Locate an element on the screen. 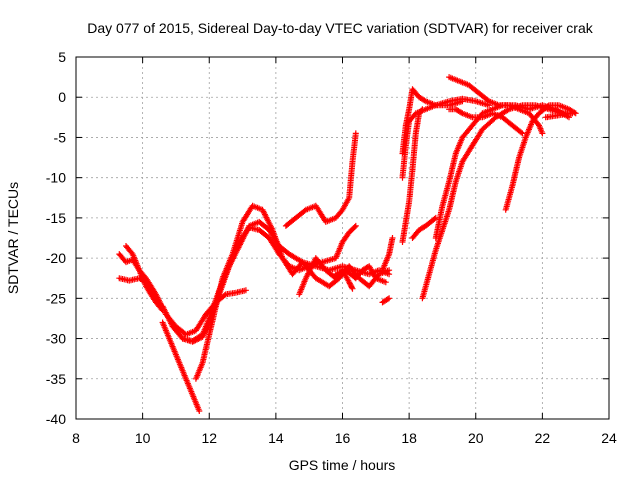 Image resolution: width=640 pixels, height=480 pixels. series-trace-t is located at coordinates (486, 121).